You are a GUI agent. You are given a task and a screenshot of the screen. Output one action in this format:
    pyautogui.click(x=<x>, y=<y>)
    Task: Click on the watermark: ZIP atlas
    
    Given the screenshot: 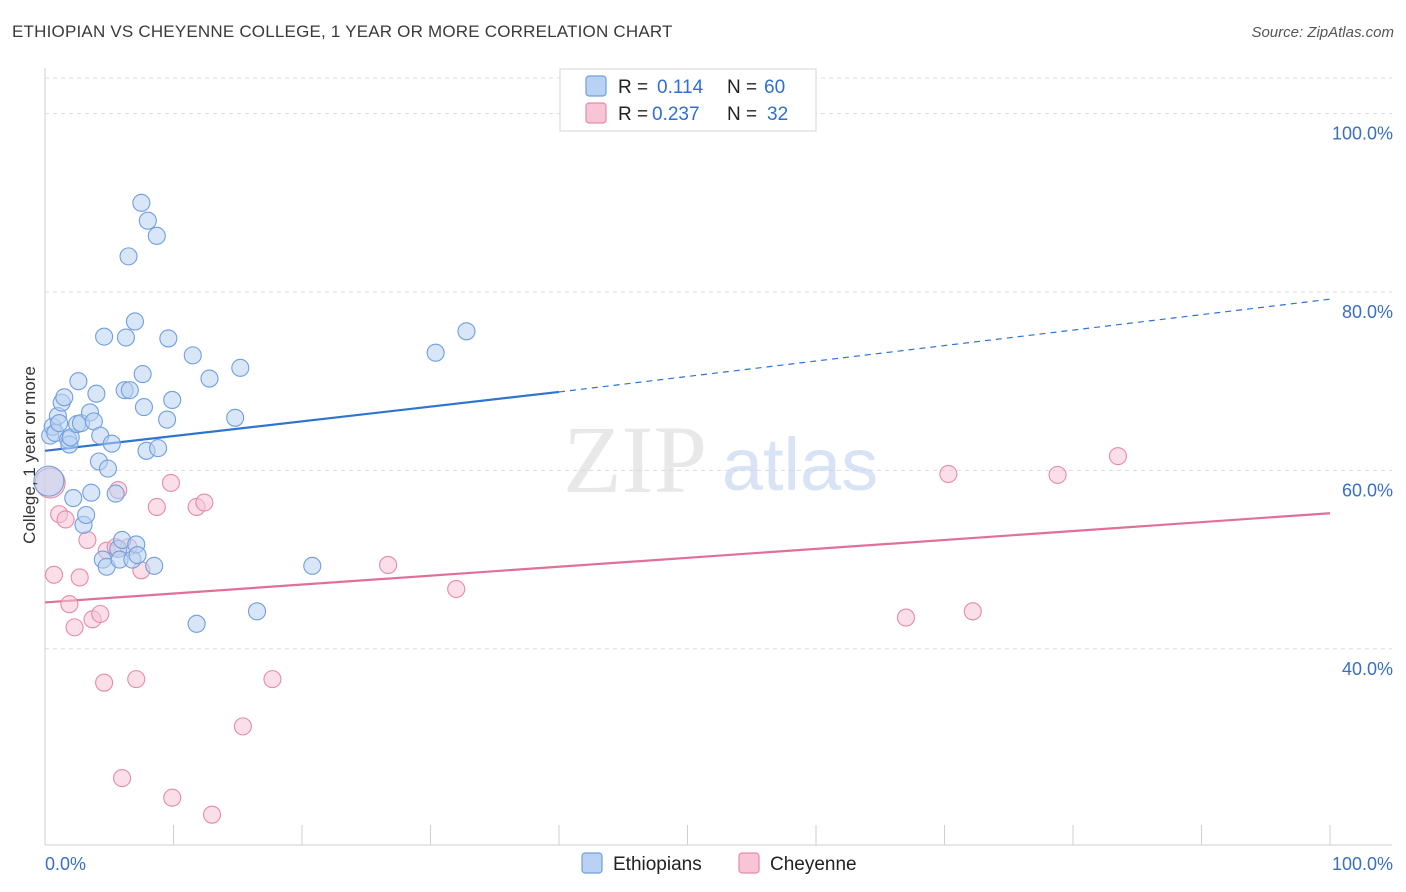 What is the action you would take?
    pyautogui.click(x=720, y=459)
    